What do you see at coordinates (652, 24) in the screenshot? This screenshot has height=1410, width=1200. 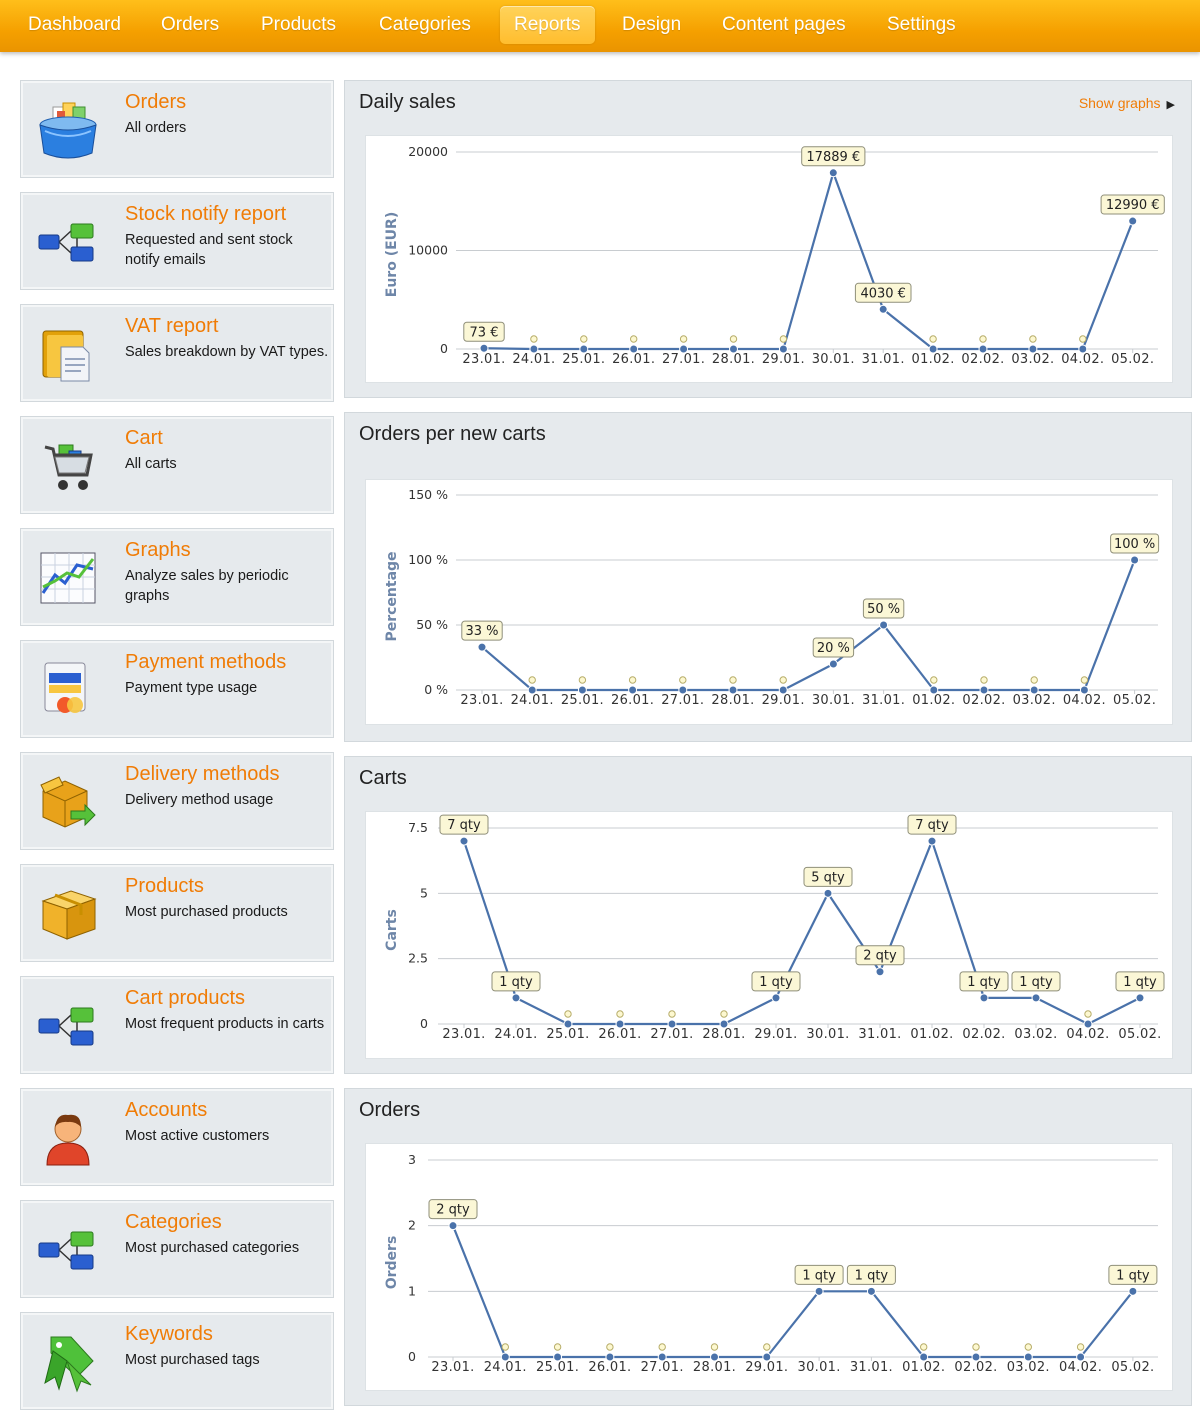 I see `tab-design: Design` at bounding box center [652, 24].